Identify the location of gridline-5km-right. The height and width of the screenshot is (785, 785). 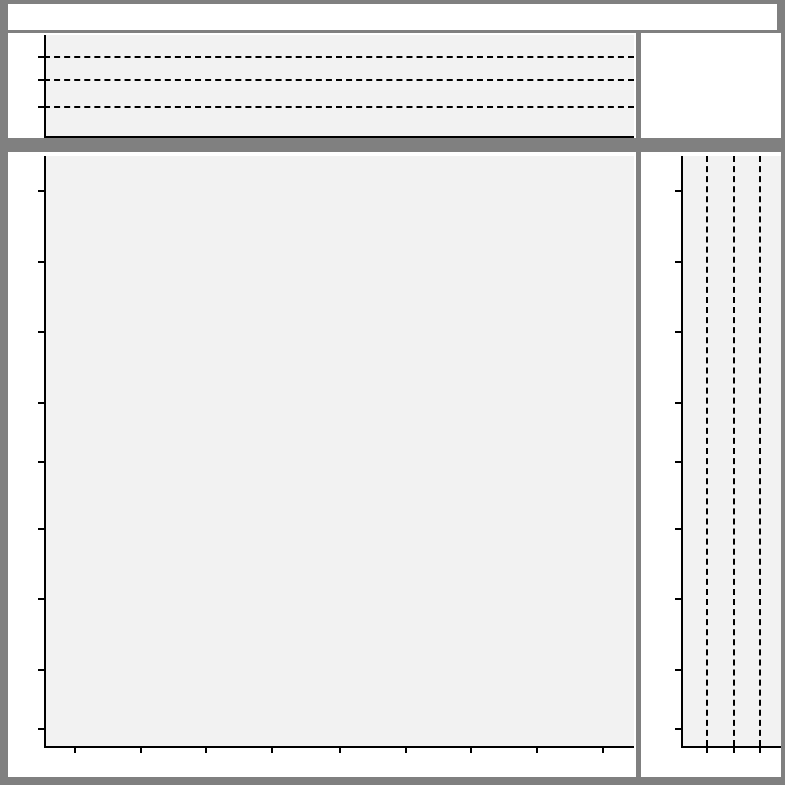
(707, 451).